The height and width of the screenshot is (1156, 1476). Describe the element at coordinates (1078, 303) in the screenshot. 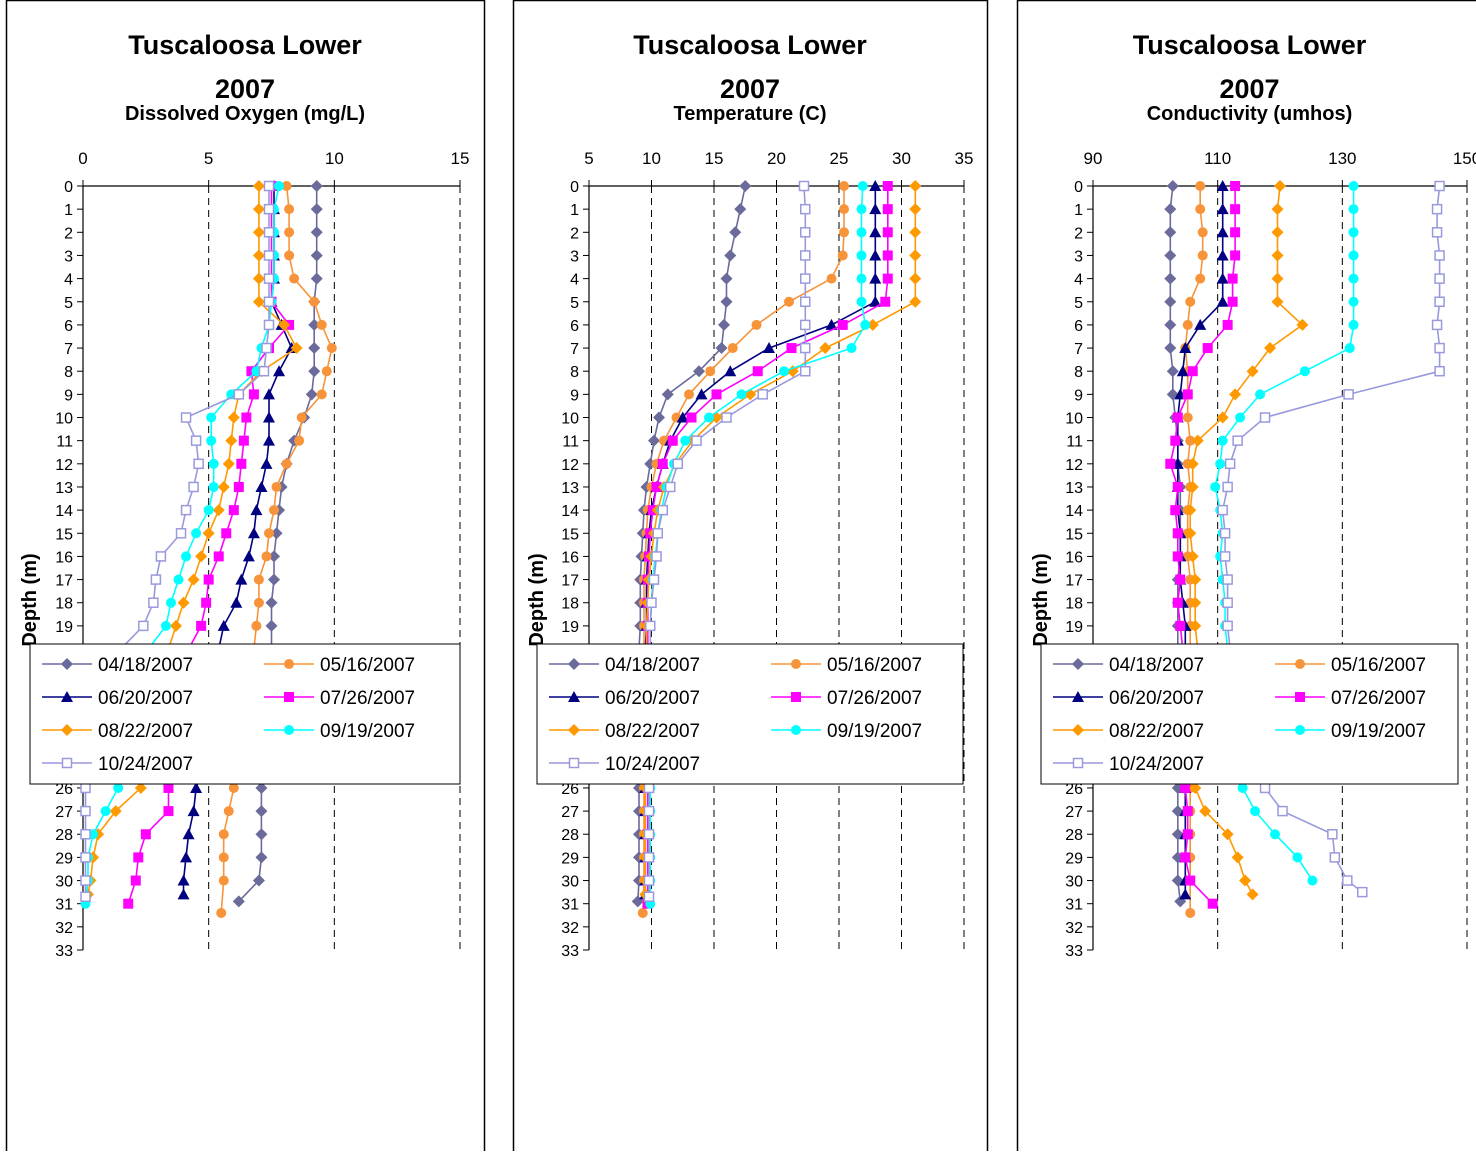

I see `y-tick-label: 5` at that location.